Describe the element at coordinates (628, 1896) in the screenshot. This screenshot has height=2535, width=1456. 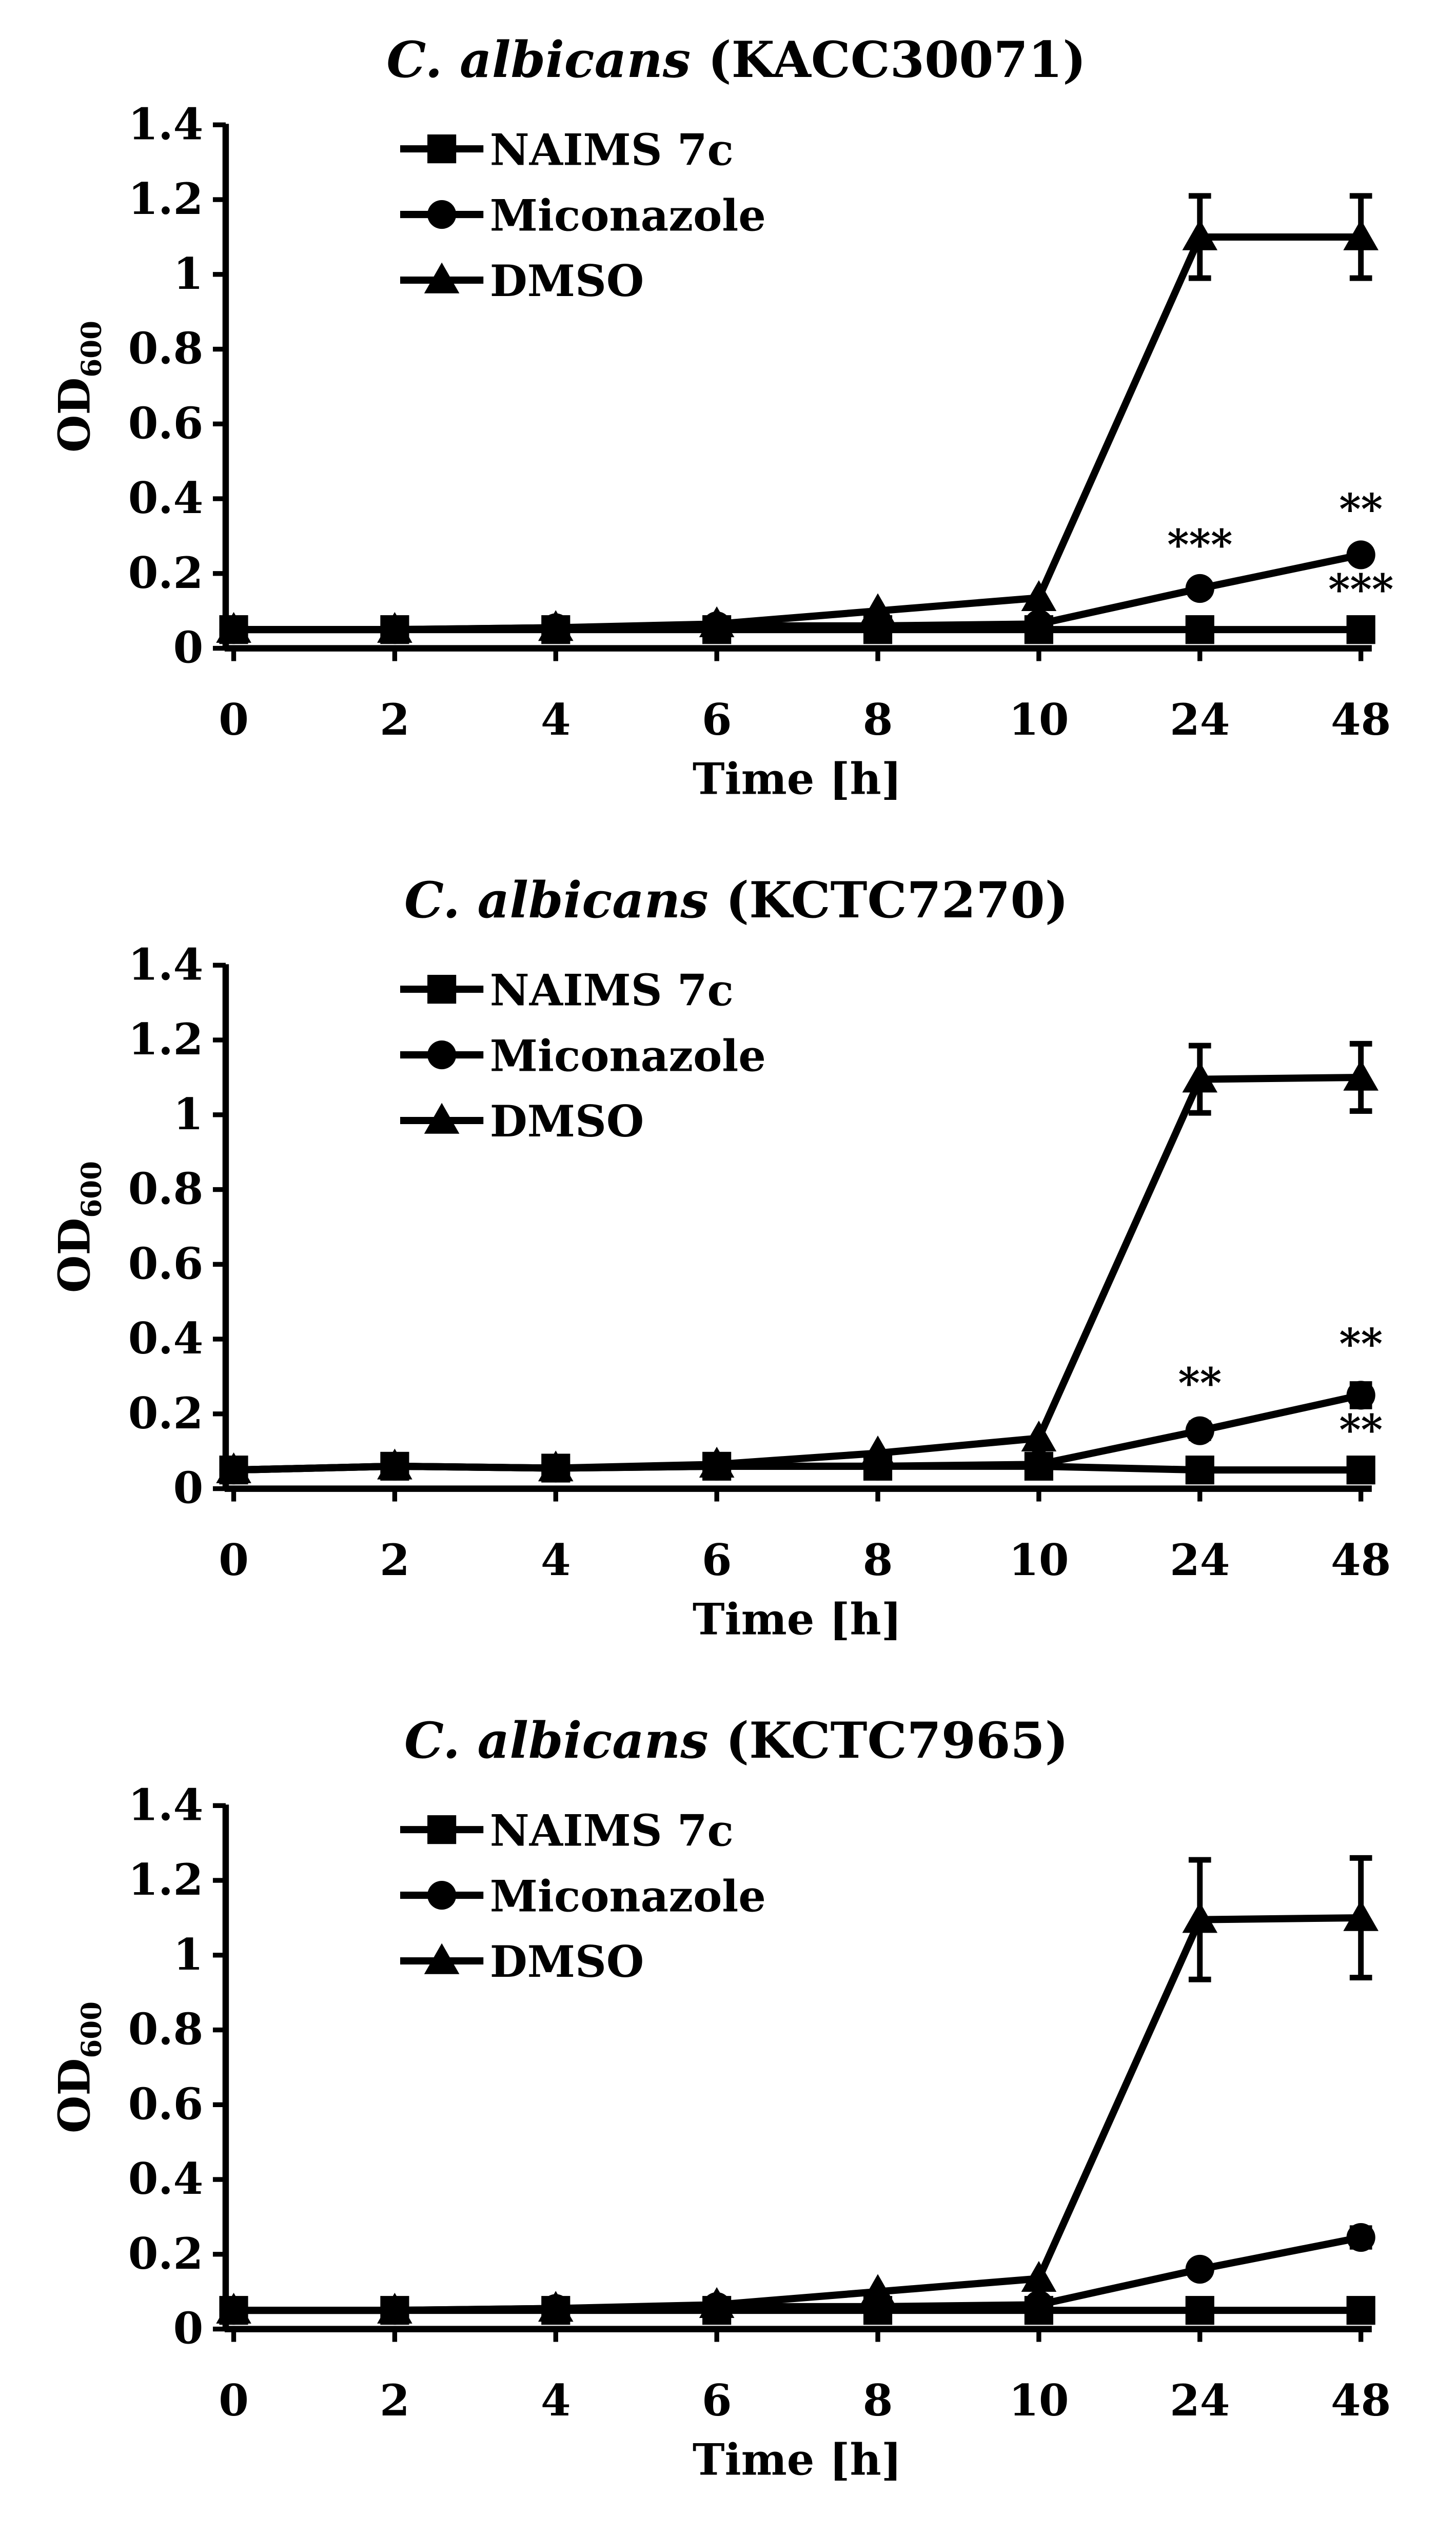
I see `legend-label: Miconazole` at that location.